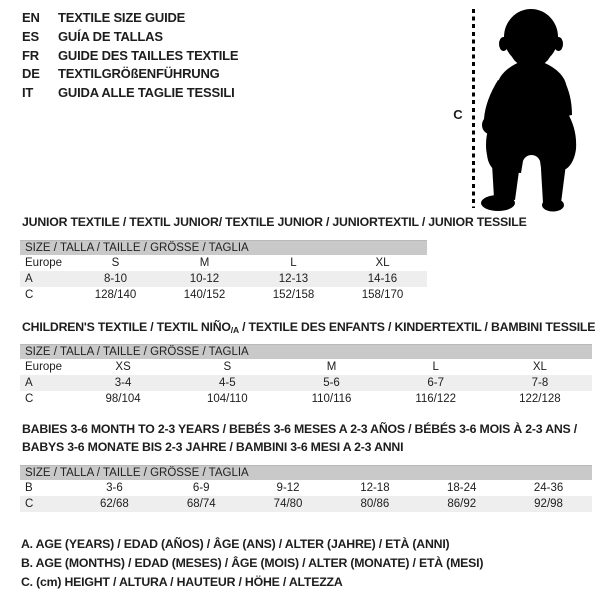 Image resolution: width=600 pixels, height=600 pixels. I want to click on table-row: Europe S M L XL, so click(223, 263).